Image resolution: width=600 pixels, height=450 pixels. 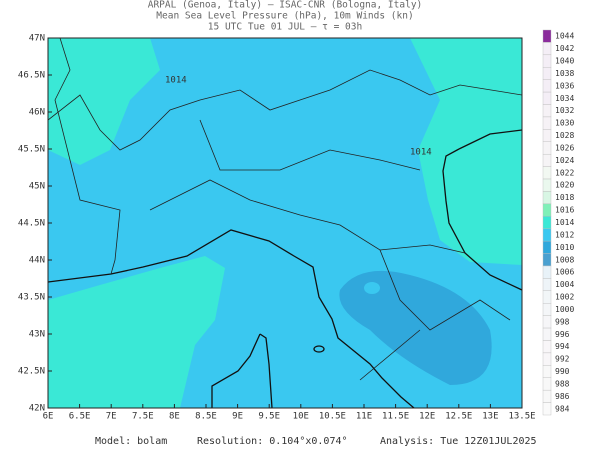 I want to click on lon-label: 11.5E, so click(x=395, y=417).